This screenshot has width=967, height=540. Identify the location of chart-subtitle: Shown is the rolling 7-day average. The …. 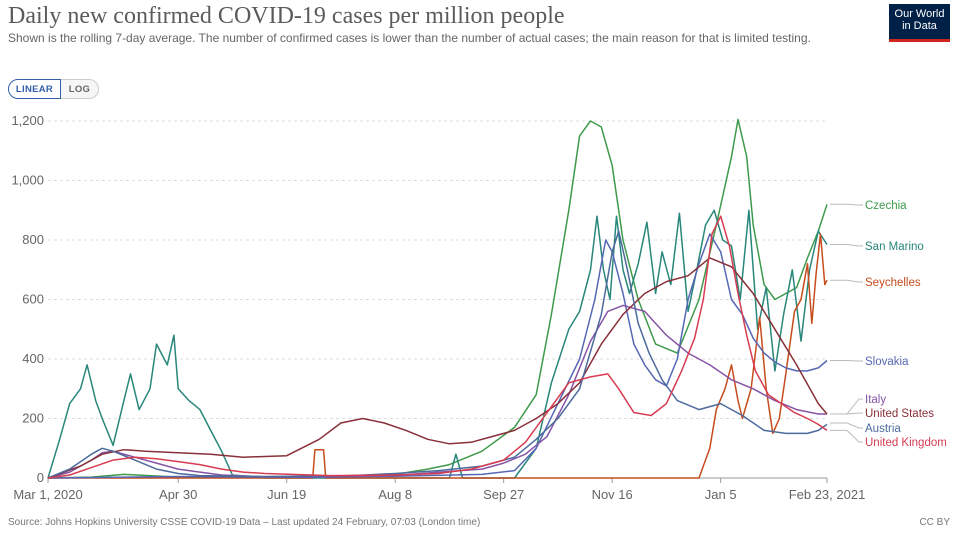
(409, 38).